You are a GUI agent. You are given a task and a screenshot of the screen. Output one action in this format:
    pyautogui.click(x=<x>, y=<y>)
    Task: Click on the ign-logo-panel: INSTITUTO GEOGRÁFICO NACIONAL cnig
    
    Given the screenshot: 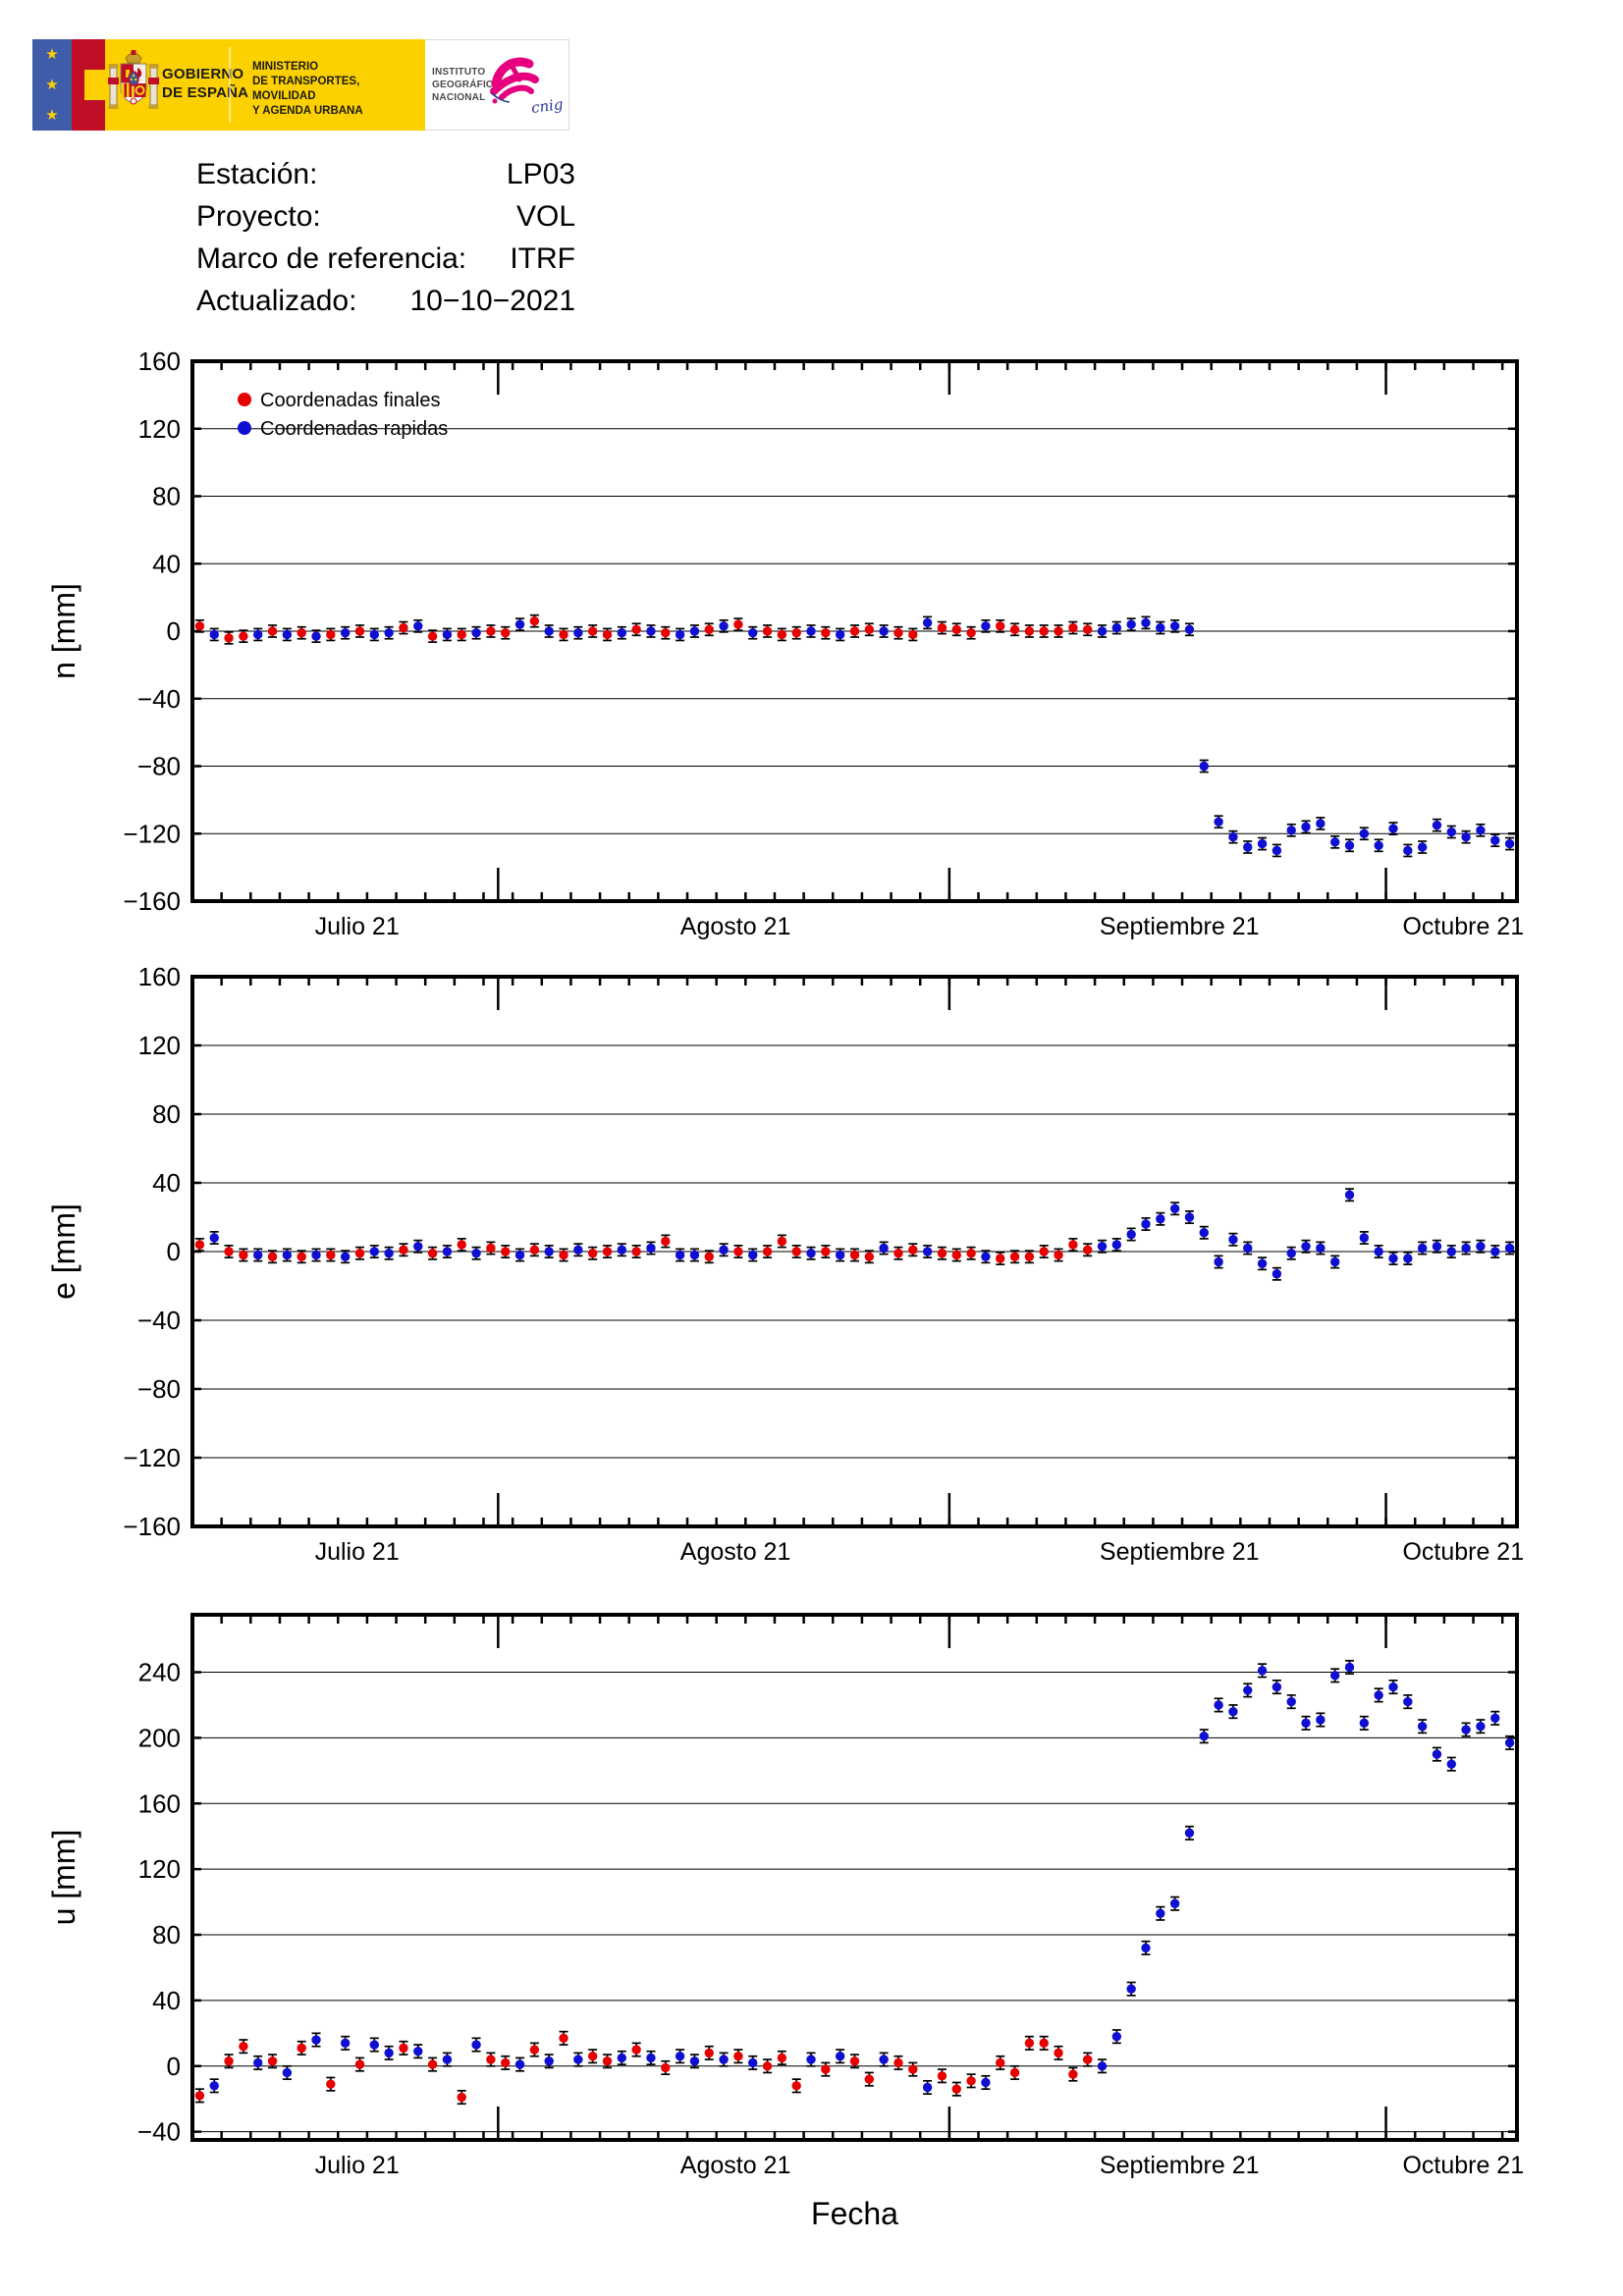 What is the action you would take?
    pyautogui.click(x=497, y=85)
    